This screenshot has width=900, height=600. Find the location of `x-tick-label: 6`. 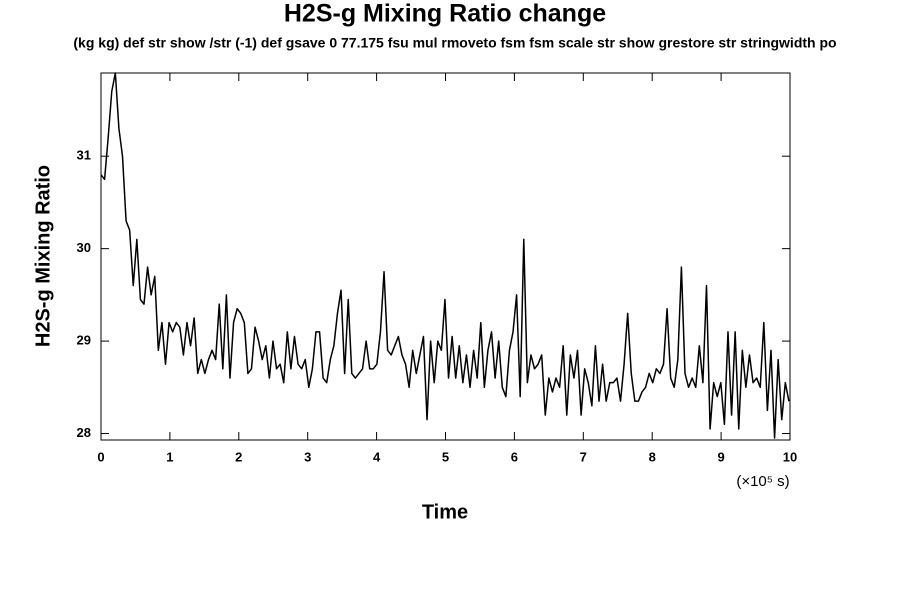

x-tick-label: 6 is located at coordinates (514, 456).